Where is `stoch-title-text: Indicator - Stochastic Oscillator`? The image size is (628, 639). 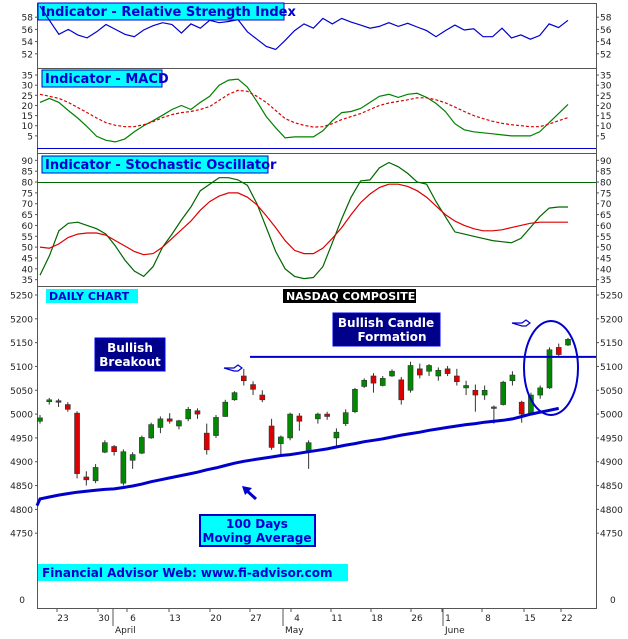 stoch-title-text: Indicator - Stochastic Oscillator is located at coordinates (161, 165).